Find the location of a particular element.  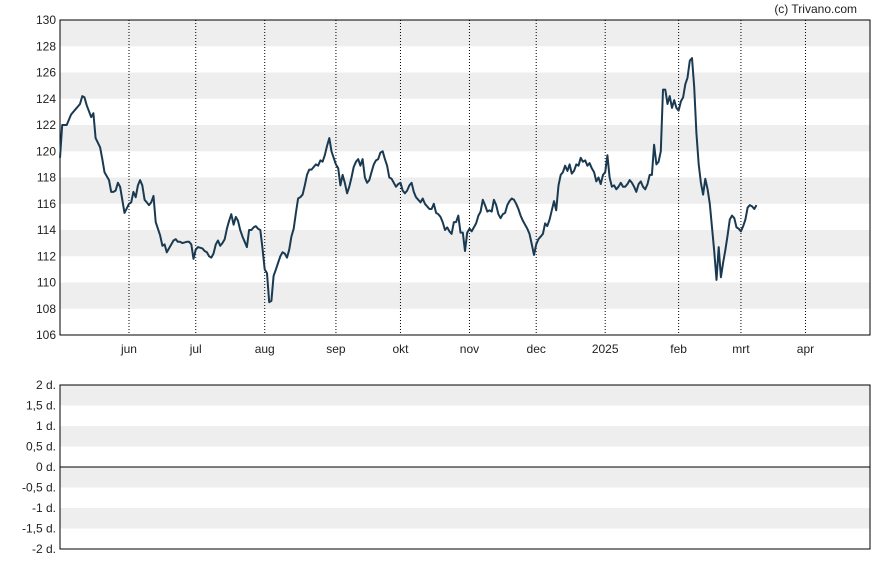

x-tick-label: 2025 is located at coordinates (605, 349).